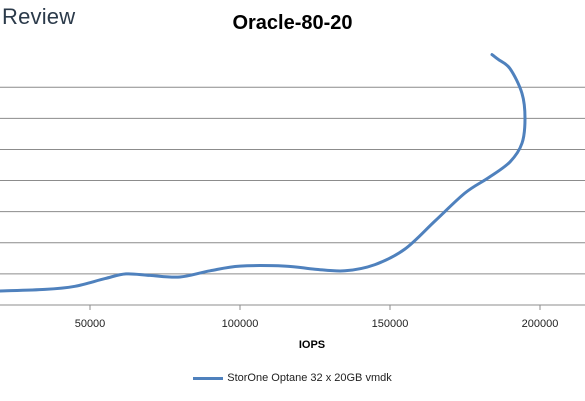  I want to click on x-axis-label: IOPS, so click(312, 345).